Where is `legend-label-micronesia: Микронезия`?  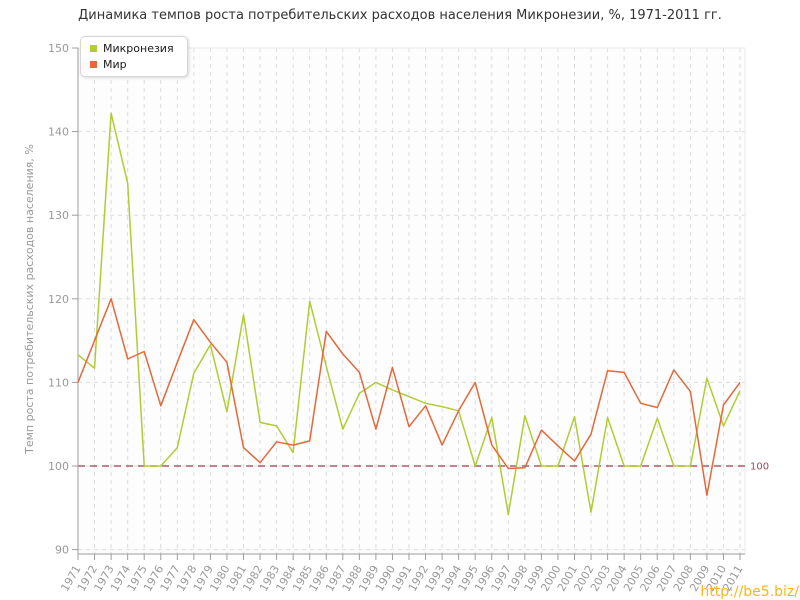 legend-label-micronesia: Микронезия is located at coordinates (138, 48).